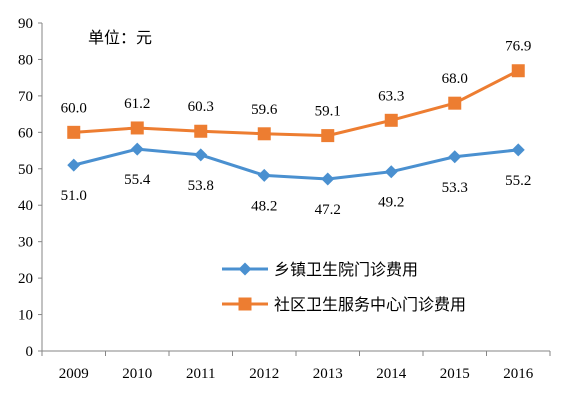  Describe the element at coordinates (296, 366) in the screenshot. I see `x-axis: 2009 2010 2011 2012 2013 2014 2015 2016` at that location.